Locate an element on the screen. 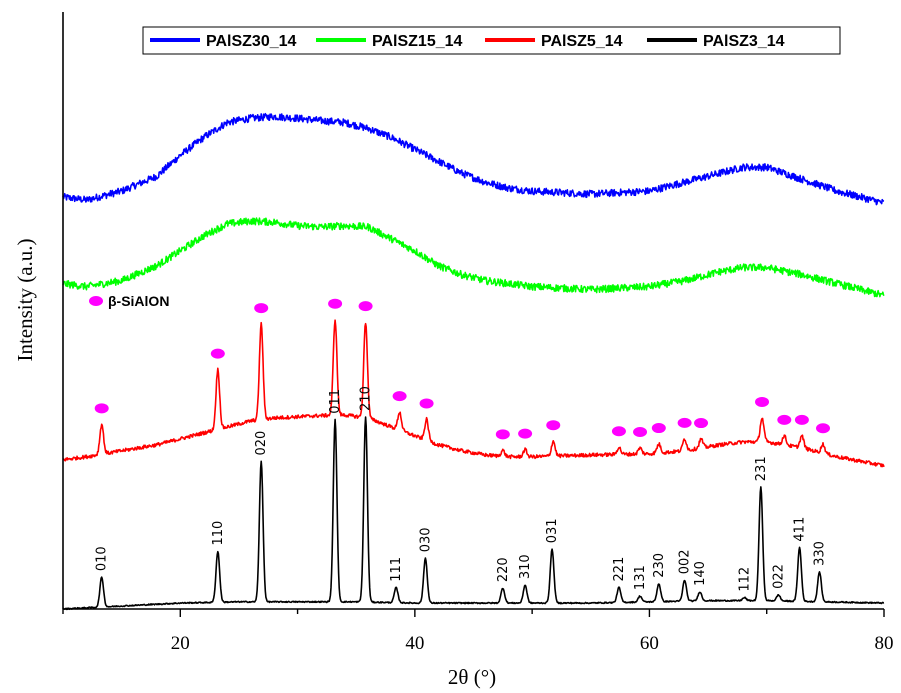 This screenshot has width=901, height=693. hkl-label: 411 is located at coordinates (800, 529).